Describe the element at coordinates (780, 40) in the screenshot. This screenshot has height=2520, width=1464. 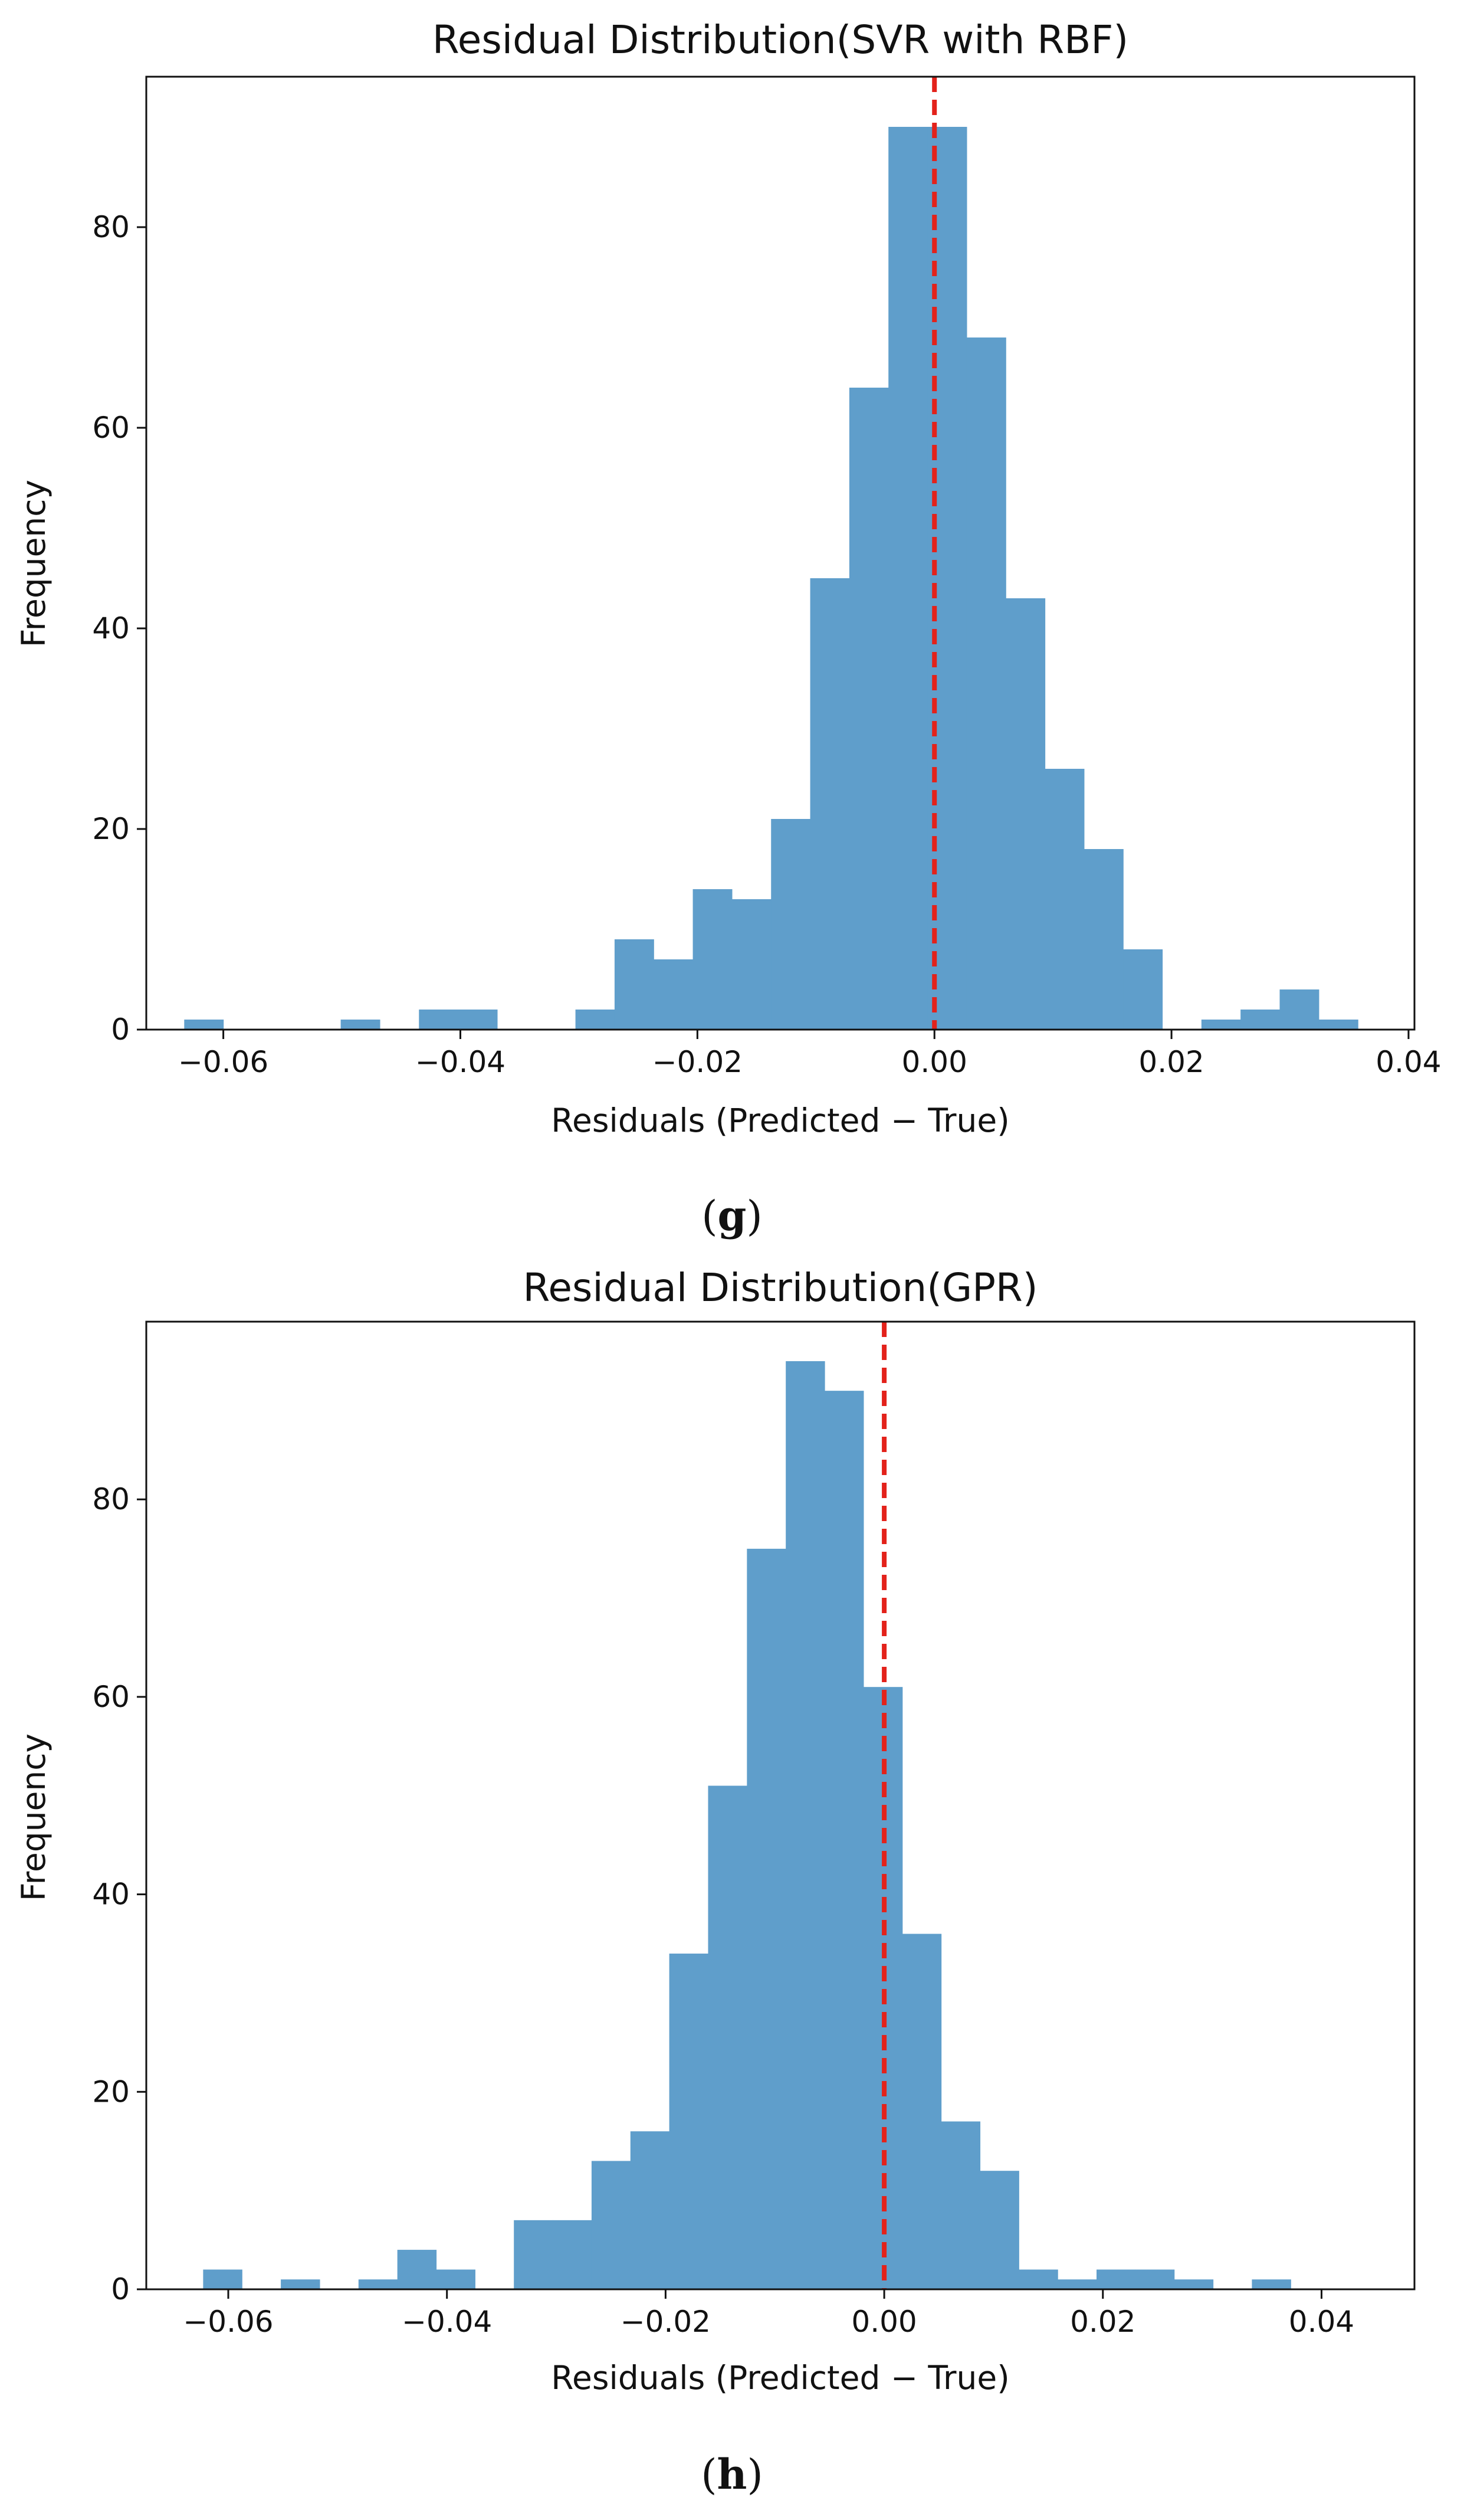
I see `chart-title: Residual Distribution(SVR with RBF)` at that location.